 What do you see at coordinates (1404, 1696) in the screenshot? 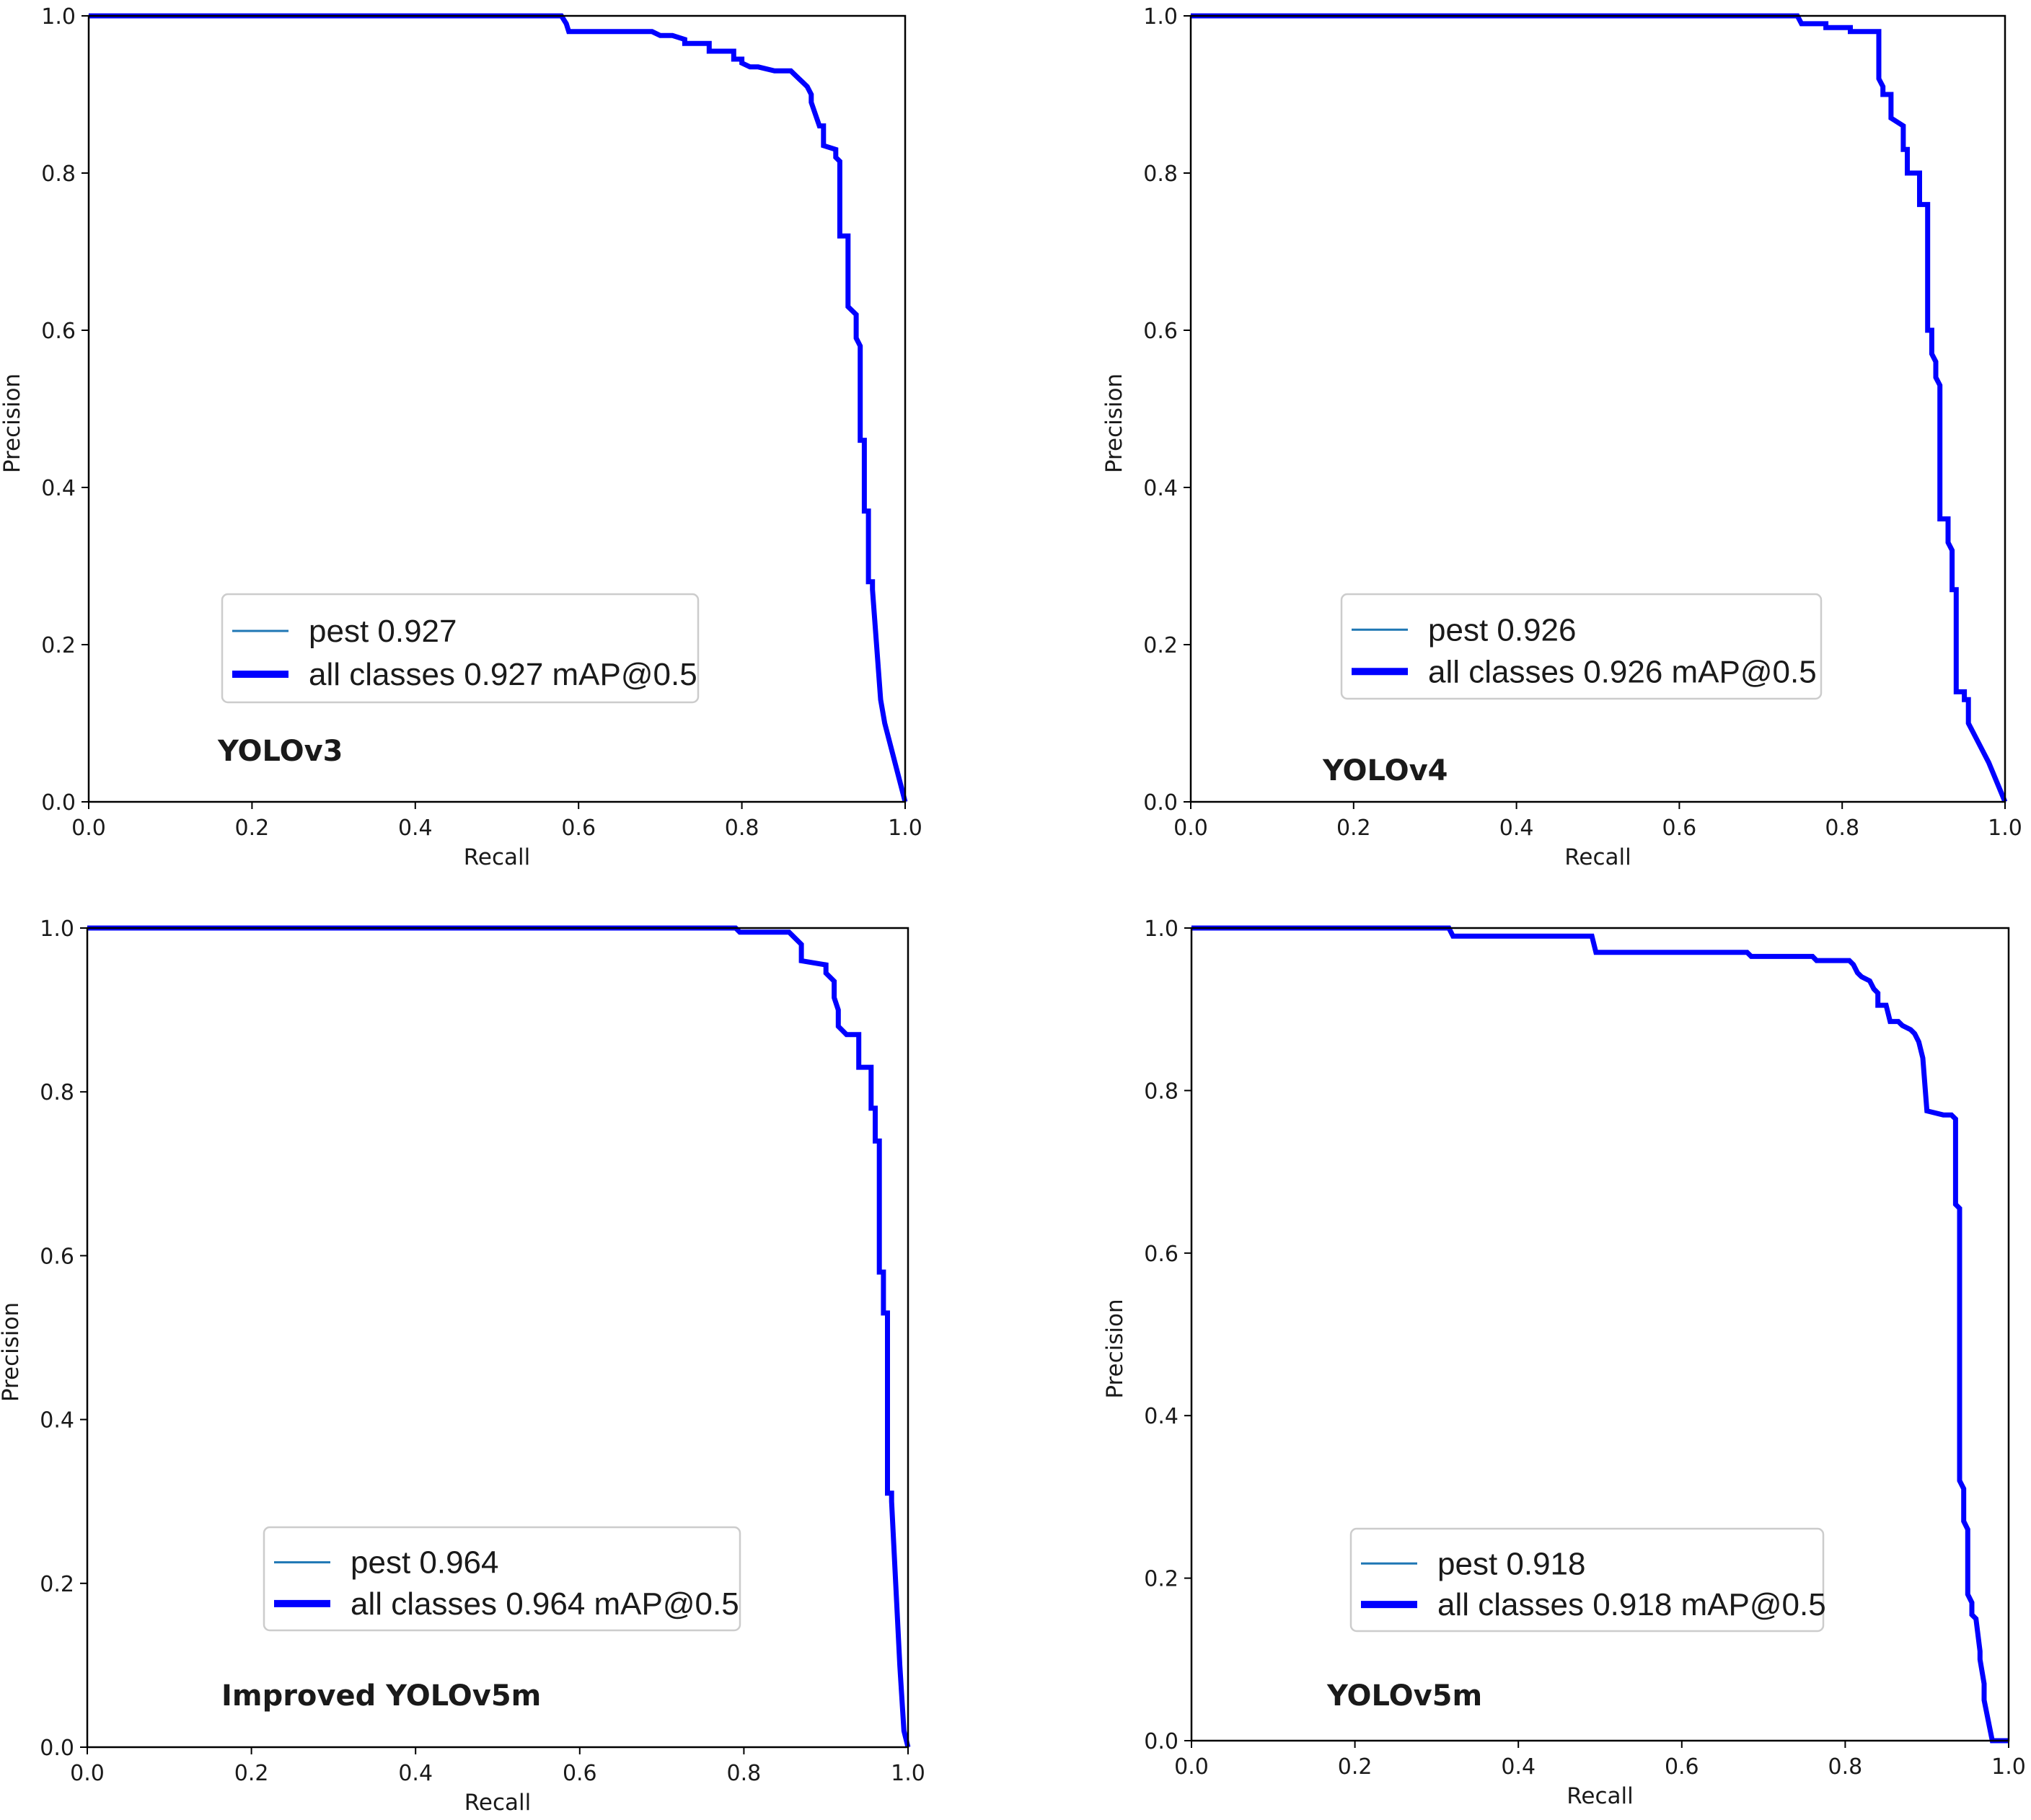
I see `model-name-label: YOLOv5m` at bounding box center [1404, 1696].